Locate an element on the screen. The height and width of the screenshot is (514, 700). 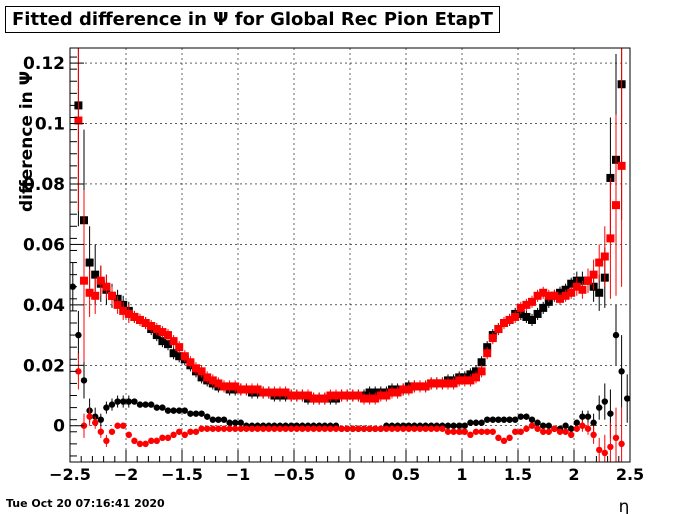
y-tick-label: 0.08 is located at coordinates (44, 185).